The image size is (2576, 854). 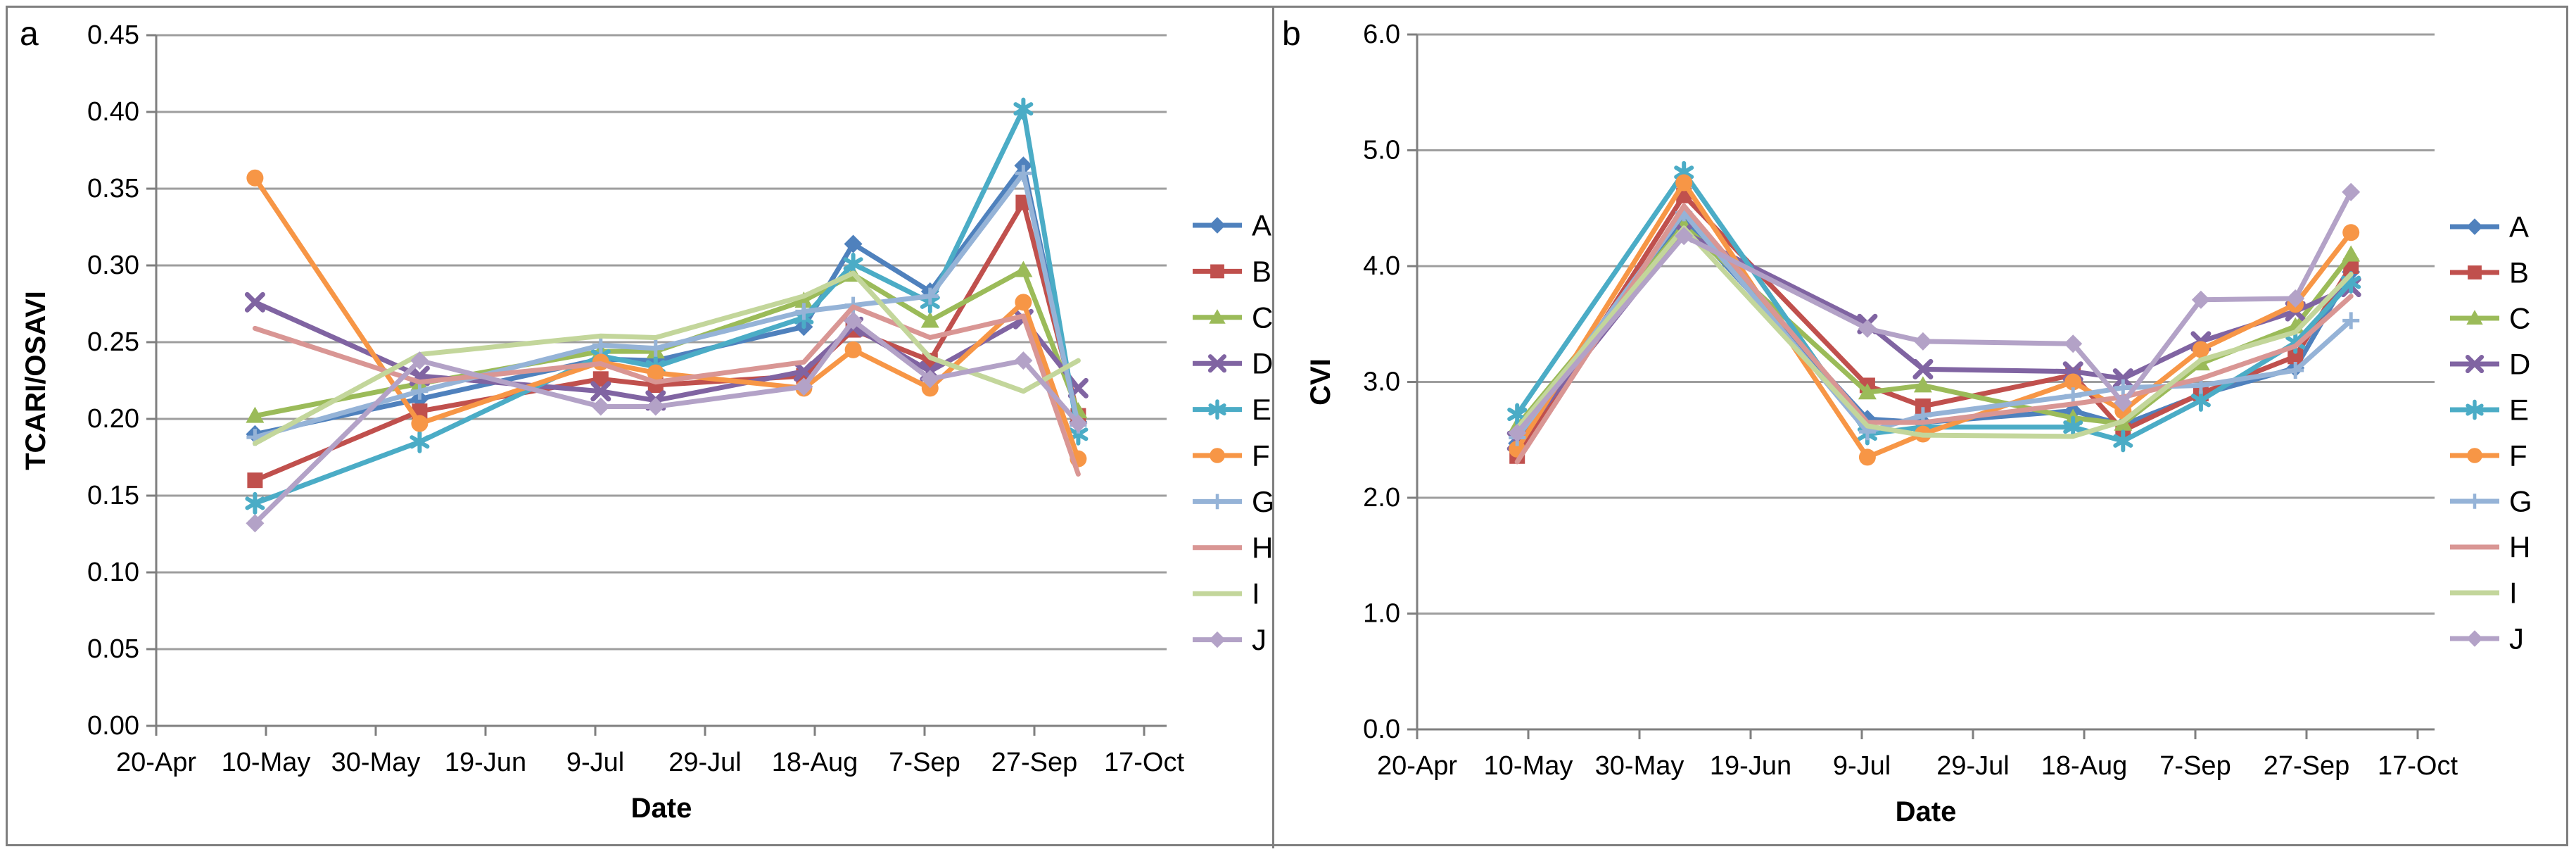 What do you see at coordinates (113, 726) in the screenshot?
I see `y-tick-label: 0.00` at bounding box center [113, 726].